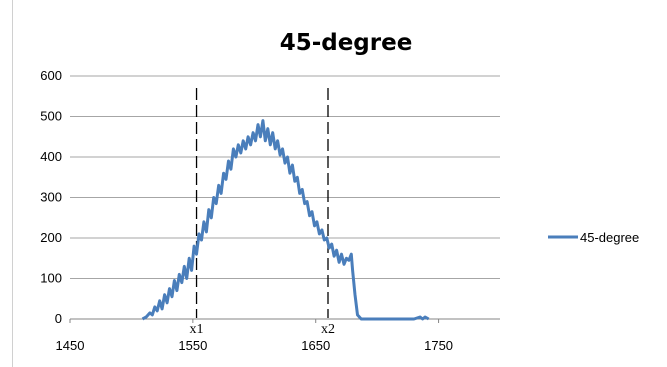  Describe the element at coordinates (609, 237) in the screenshot. I see `legend-label: 45-degree` at that location.